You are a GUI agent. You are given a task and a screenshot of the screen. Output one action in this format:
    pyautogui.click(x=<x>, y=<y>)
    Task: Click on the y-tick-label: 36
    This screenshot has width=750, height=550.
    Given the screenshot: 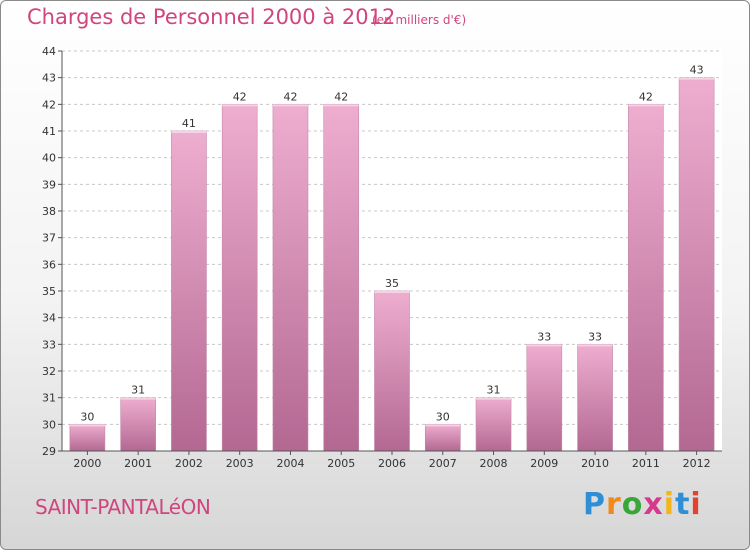 What is the action you would take?
    pyautogui.click(x=49, y=264)
    